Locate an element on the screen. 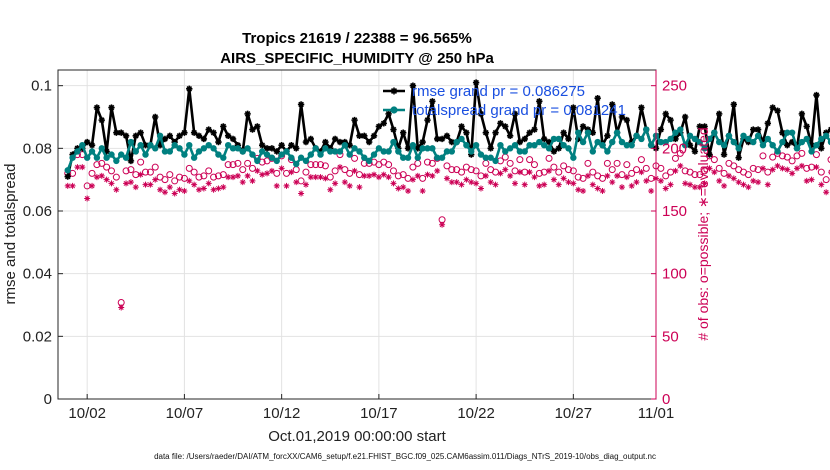  legend-spread-label: totalspread grand pr = 0.081241 is located at coordinates (519, 110).